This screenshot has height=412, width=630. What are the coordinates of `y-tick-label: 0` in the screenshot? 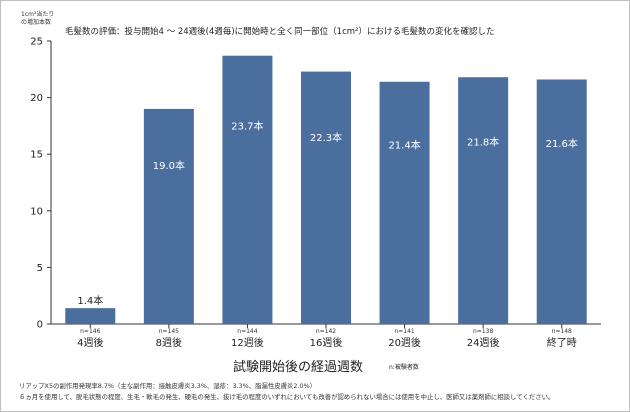 It's located at (40, 325).